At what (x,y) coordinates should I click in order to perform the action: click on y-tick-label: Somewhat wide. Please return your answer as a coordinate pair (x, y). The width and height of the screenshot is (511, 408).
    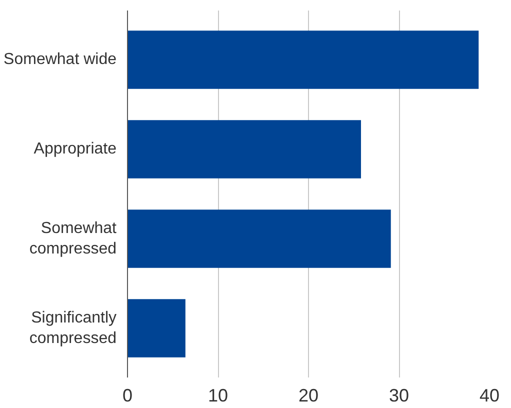
    Looking at the image, I should click on (60, 59).